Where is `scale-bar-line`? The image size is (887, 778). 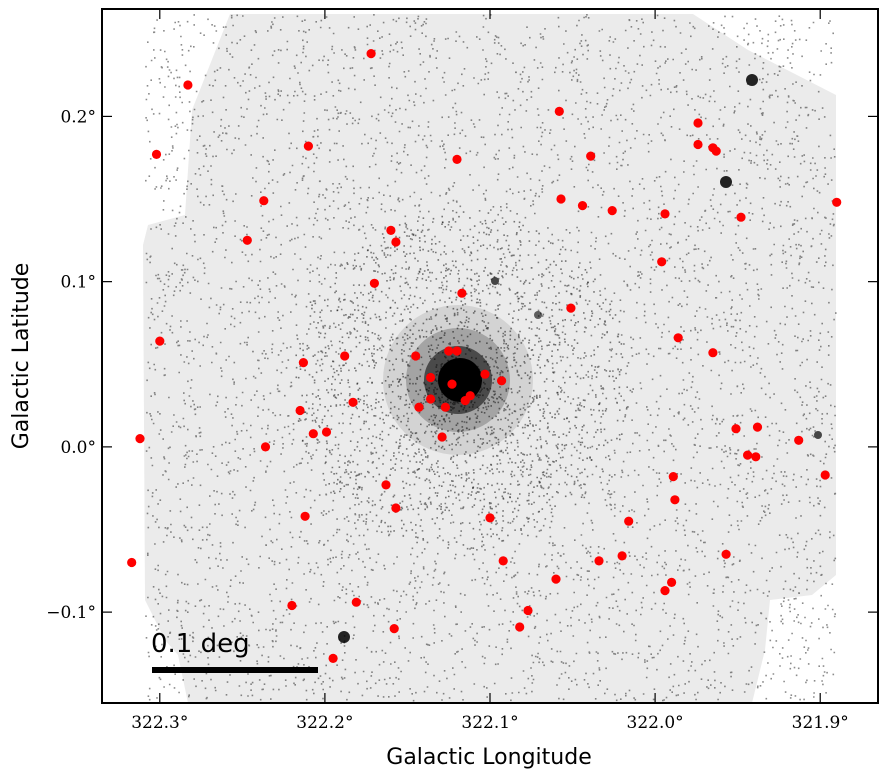 scale-bar-line is located at coordinates (235, 670).